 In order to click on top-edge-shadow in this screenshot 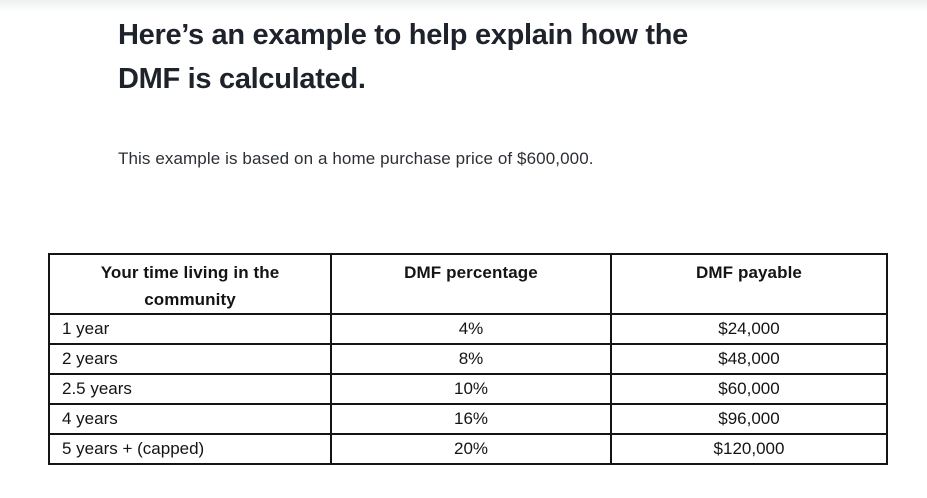, I will do `click(463, 6)`.